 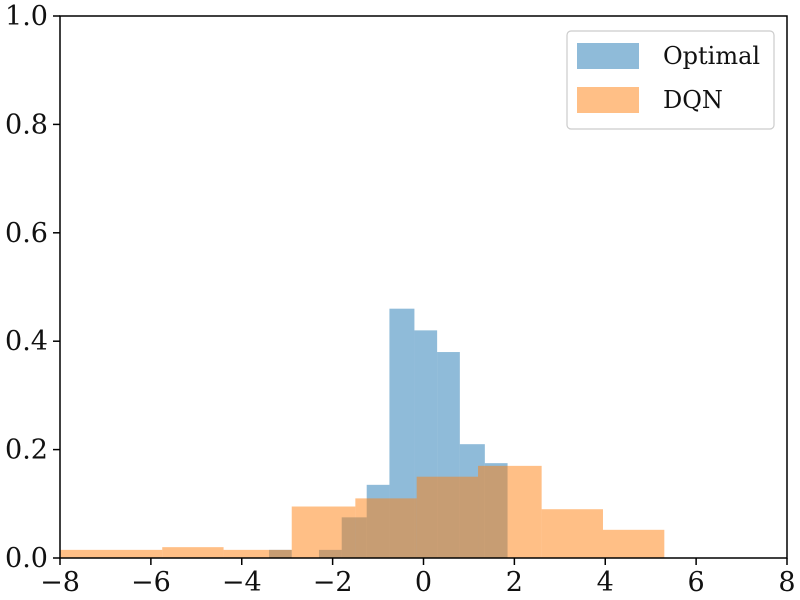 I want to click on x-tick-label: 6, so click(x=696, y=582).